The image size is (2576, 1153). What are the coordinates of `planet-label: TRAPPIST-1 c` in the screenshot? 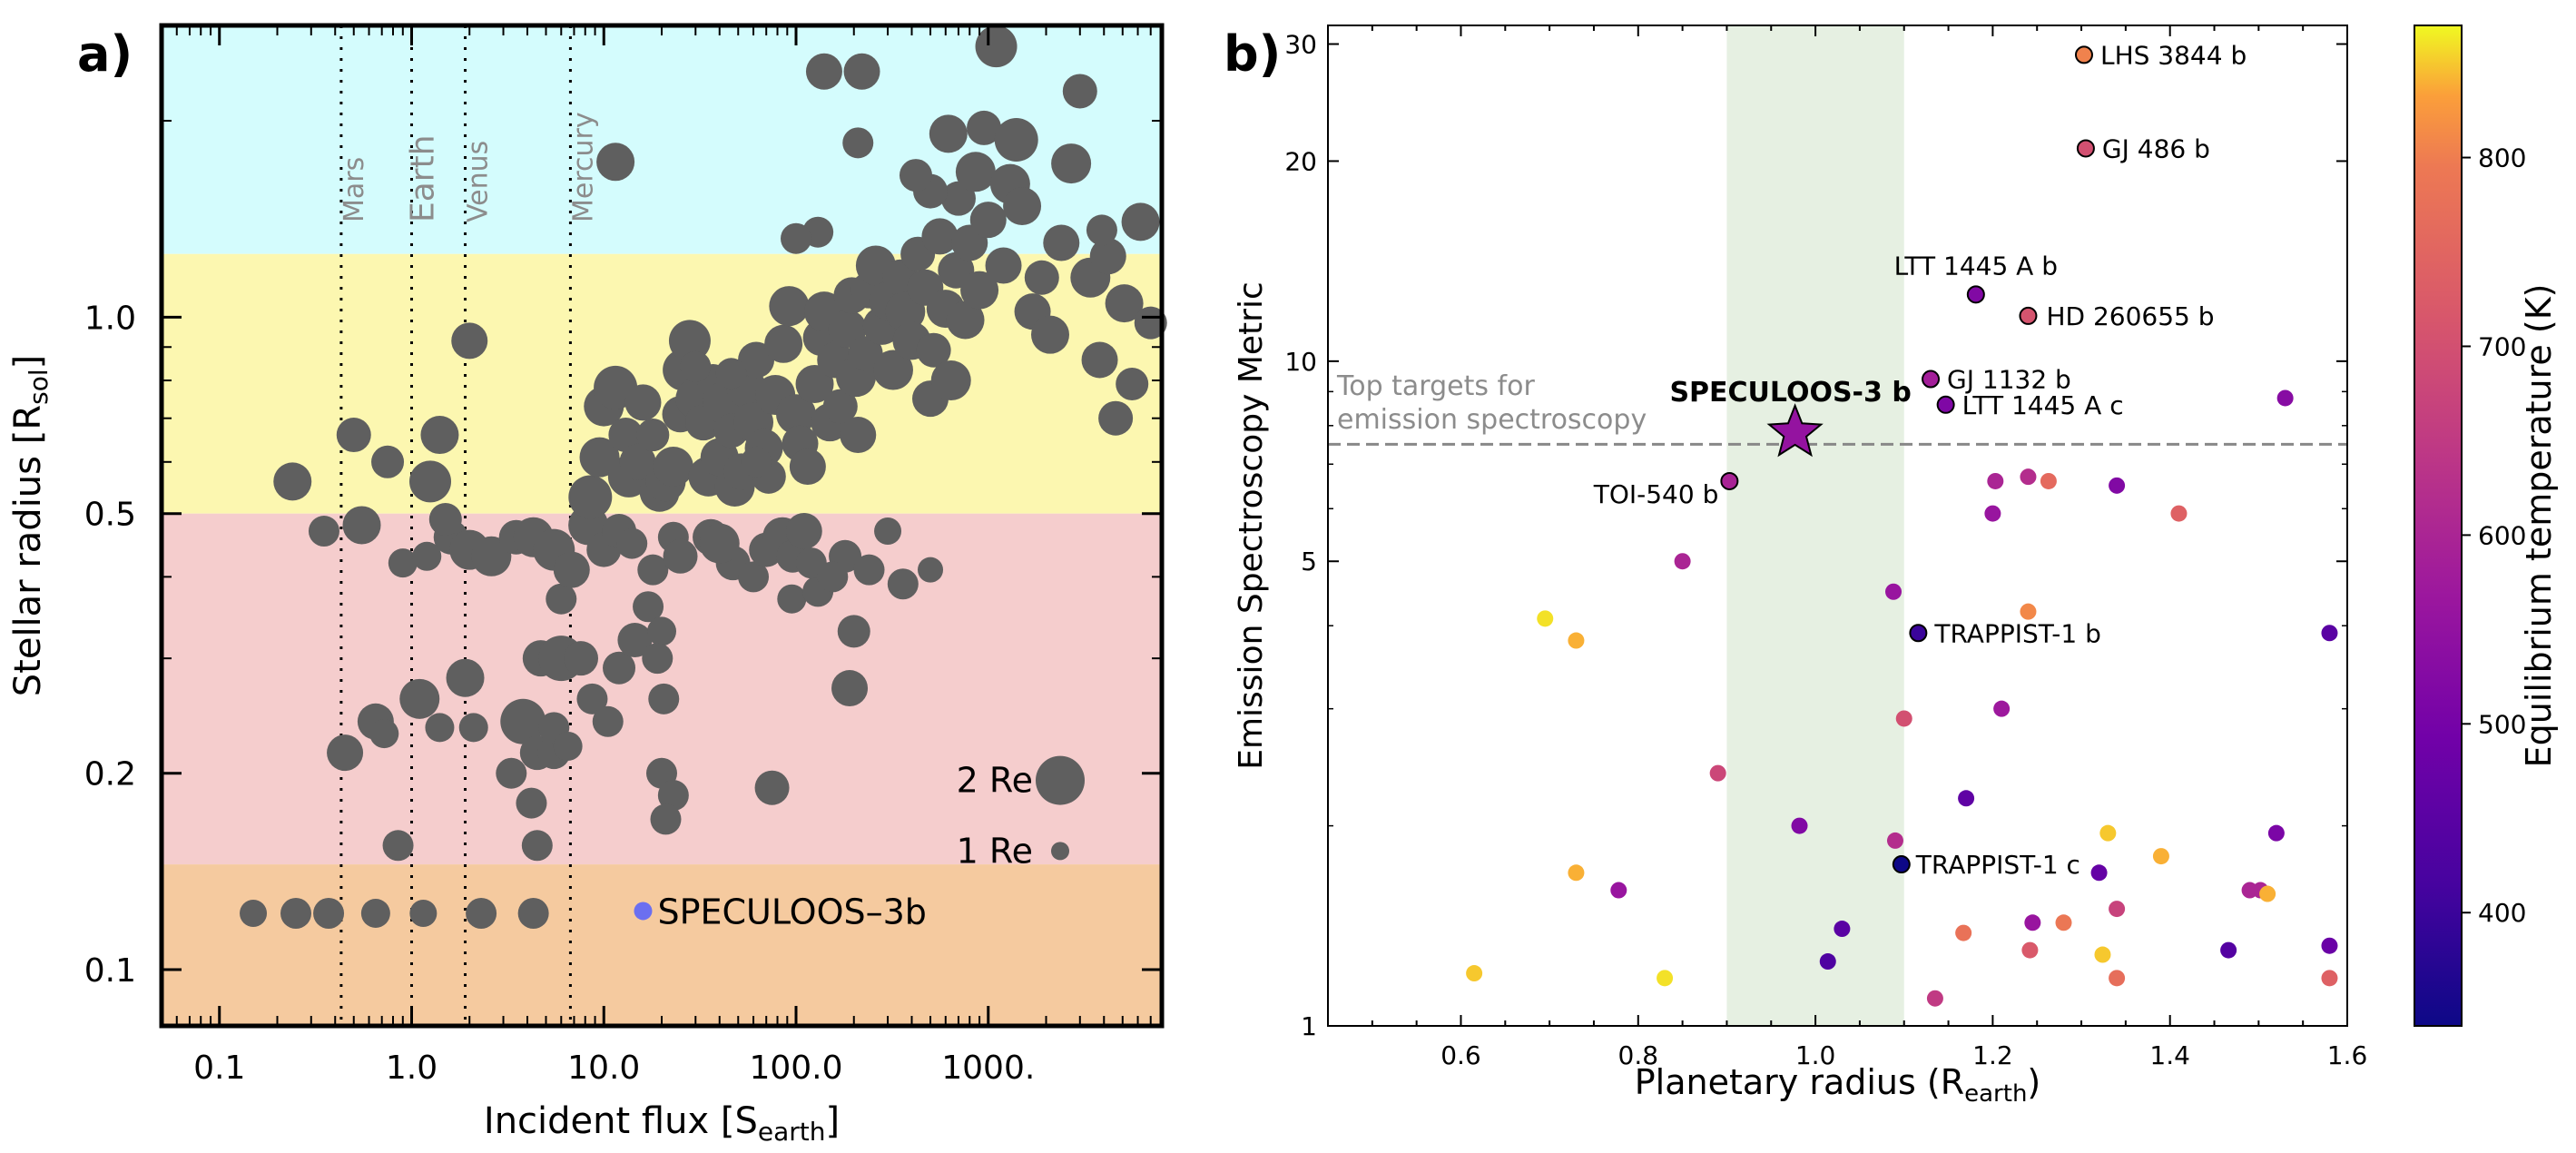 It's located at (1997, 865).